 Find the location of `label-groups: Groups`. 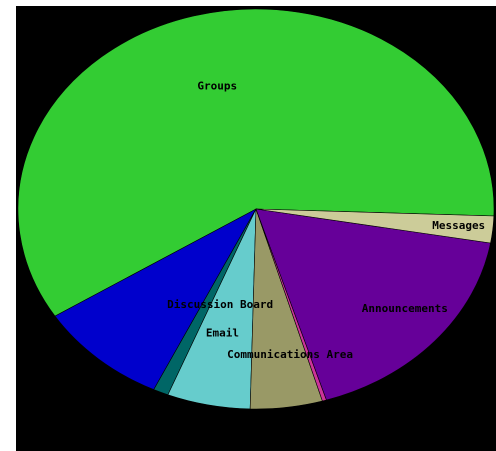

label-groups: Groups is located at coordinates (217, 85).